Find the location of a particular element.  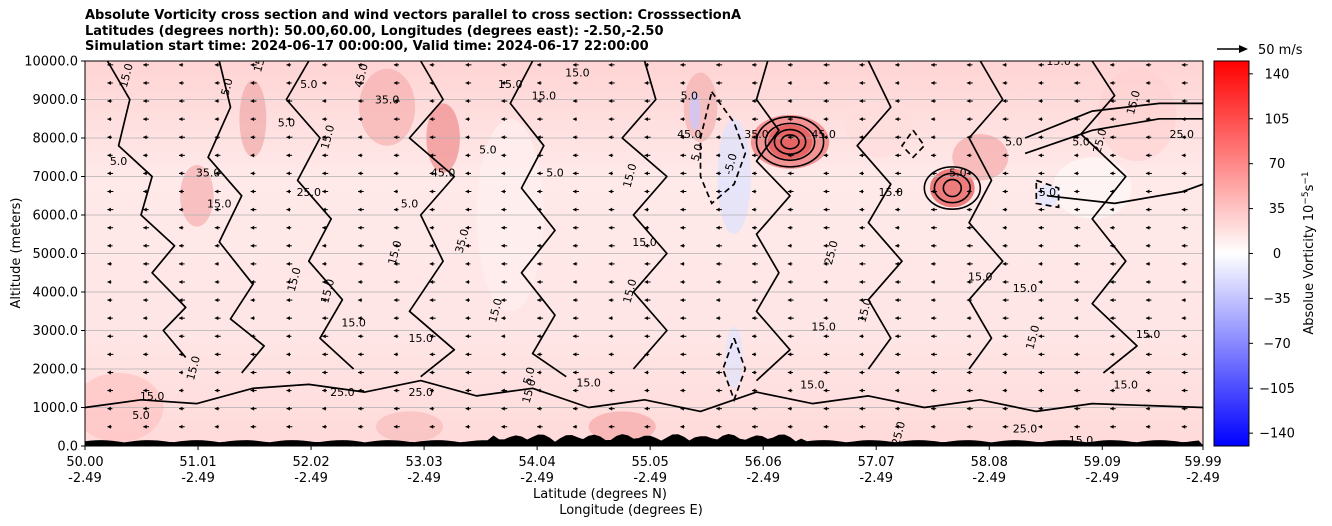

y-axis-label: Altitude (meters) is located at coordinates (16, 253).